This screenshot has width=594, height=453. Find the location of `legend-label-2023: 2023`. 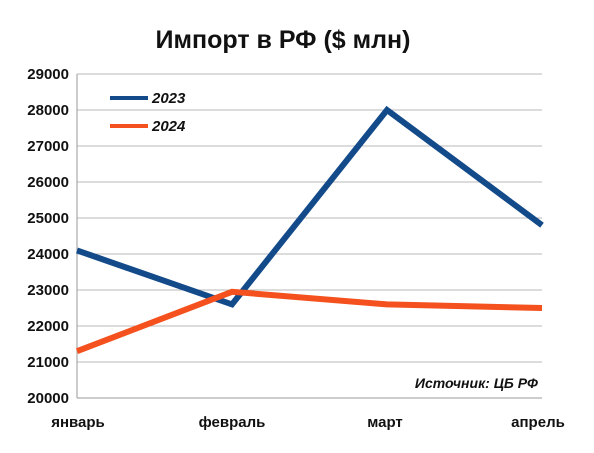

legend-label-2023: 2023 is located at coordinates (168, 98).